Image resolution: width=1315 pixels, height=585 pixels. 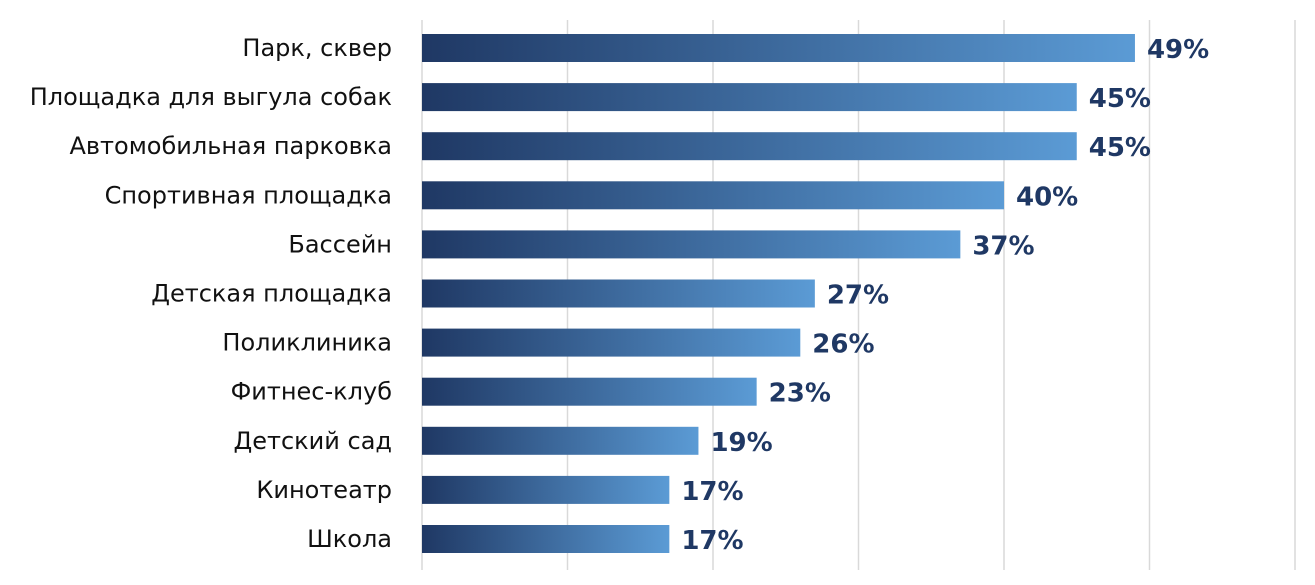 I want to click on category-label: Детская площадка, so click(x=271, y=294).